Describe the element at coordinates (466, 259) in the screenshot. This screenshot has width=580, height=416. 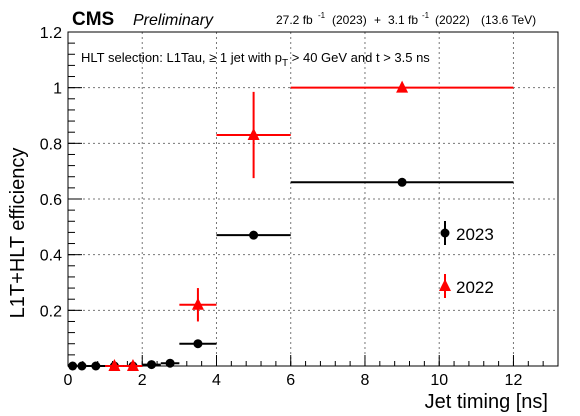
I see `legend: 2023 2022` at that location.